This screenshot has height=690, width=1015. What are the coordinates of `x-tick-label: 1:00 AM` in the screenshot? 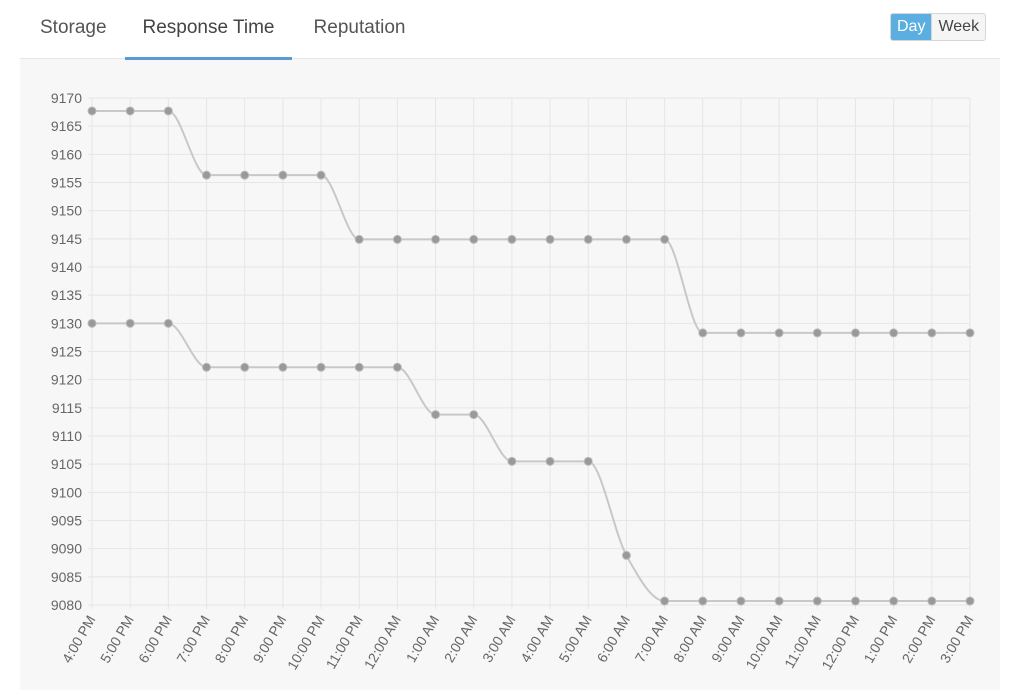 It's located at (423, 639).